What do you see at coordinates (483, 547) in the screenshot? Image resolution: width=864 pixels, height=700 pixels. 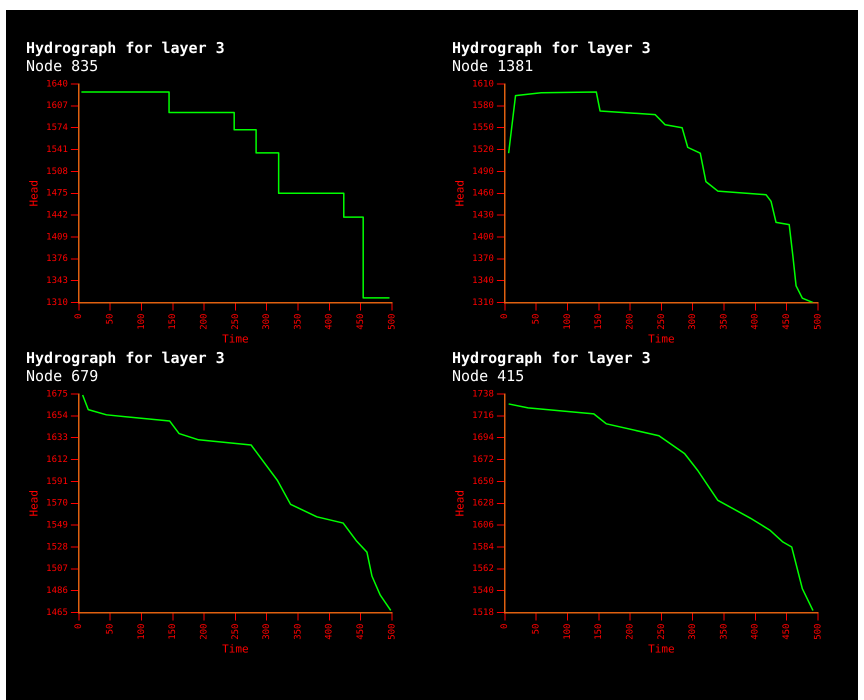 I see `y-tick-label: 1584` at bounding box center [483, 547].